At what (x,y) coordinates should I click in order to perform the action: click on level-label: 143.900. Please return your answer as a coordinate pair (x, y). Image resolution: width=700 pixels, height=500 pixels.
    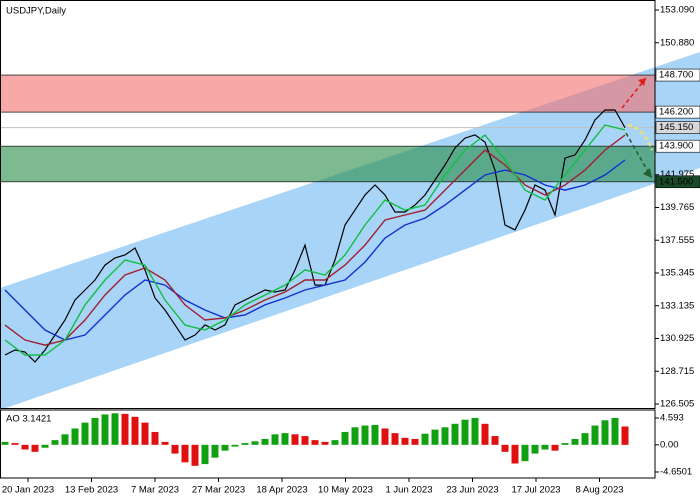
    Looking at the image, I should click on (676, 146).